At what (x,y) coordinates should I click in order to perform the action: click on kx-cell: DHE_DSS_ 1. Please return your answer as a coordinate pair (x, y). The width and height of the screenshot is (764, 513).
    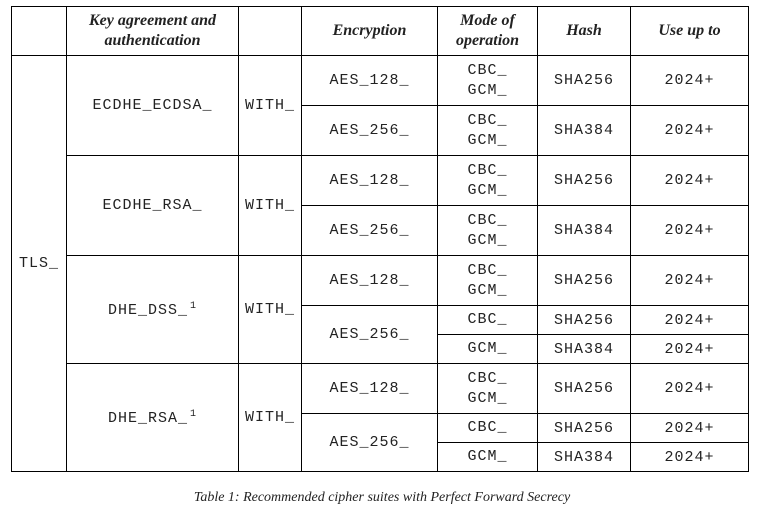
    Looking at the image, I should click on (152, 309).